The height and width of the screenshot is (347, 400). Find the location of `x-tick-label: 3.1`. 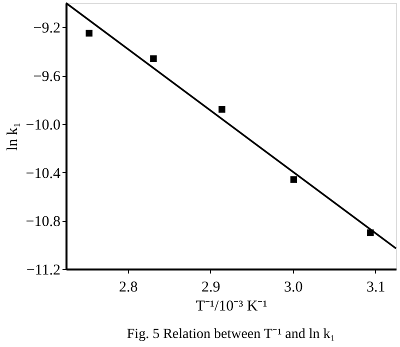

x-tick-label: 3.1 is located at coordinates (376, 288).